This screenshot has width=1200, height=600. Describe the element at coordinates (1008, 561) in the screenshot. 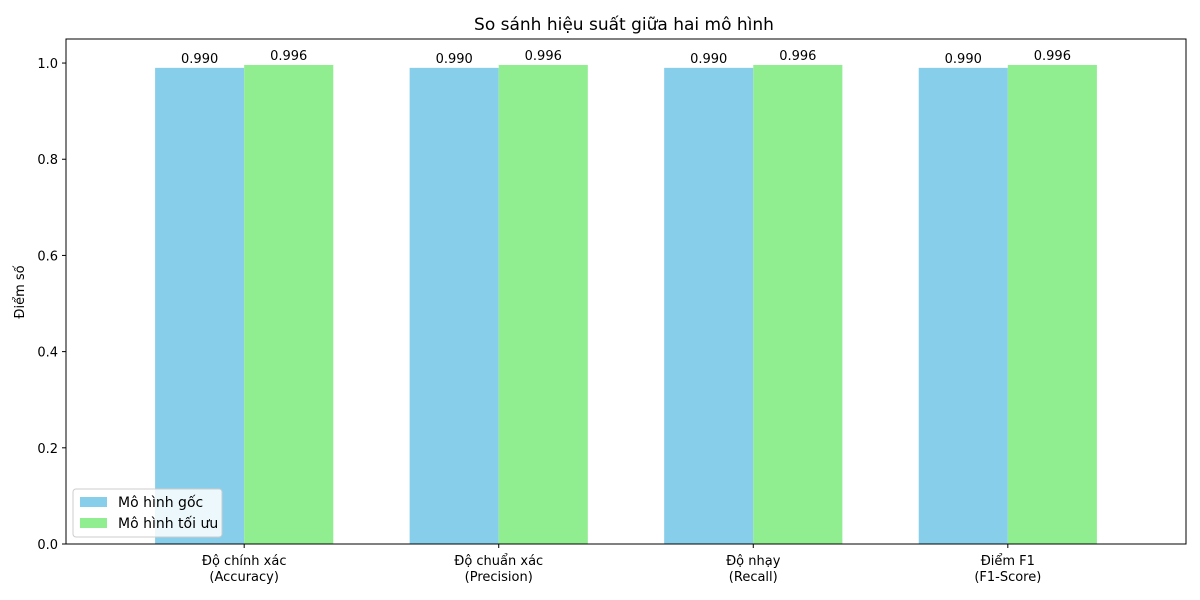

I see `x-tick-label-3-line1: Điểm F1` at that location.